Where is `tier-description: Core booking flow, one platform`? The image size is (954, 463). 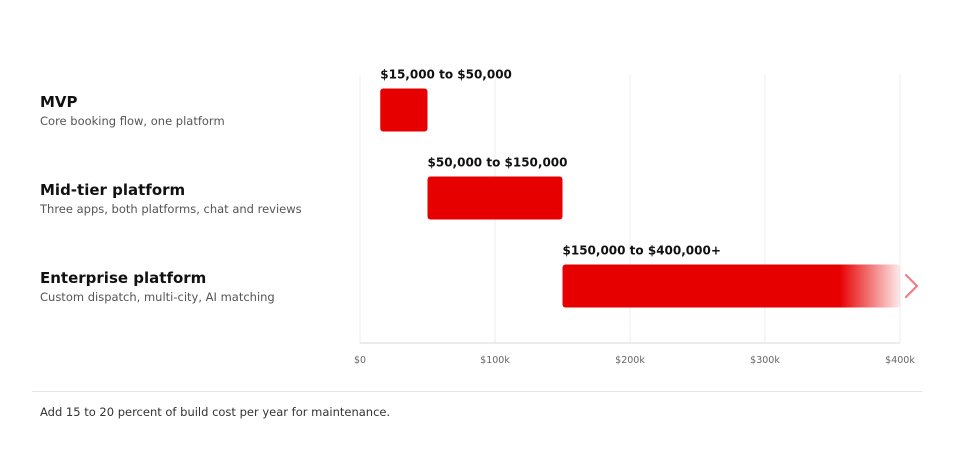 tier-description: Core booking flow, one platform is located at coordinates (132, 121).